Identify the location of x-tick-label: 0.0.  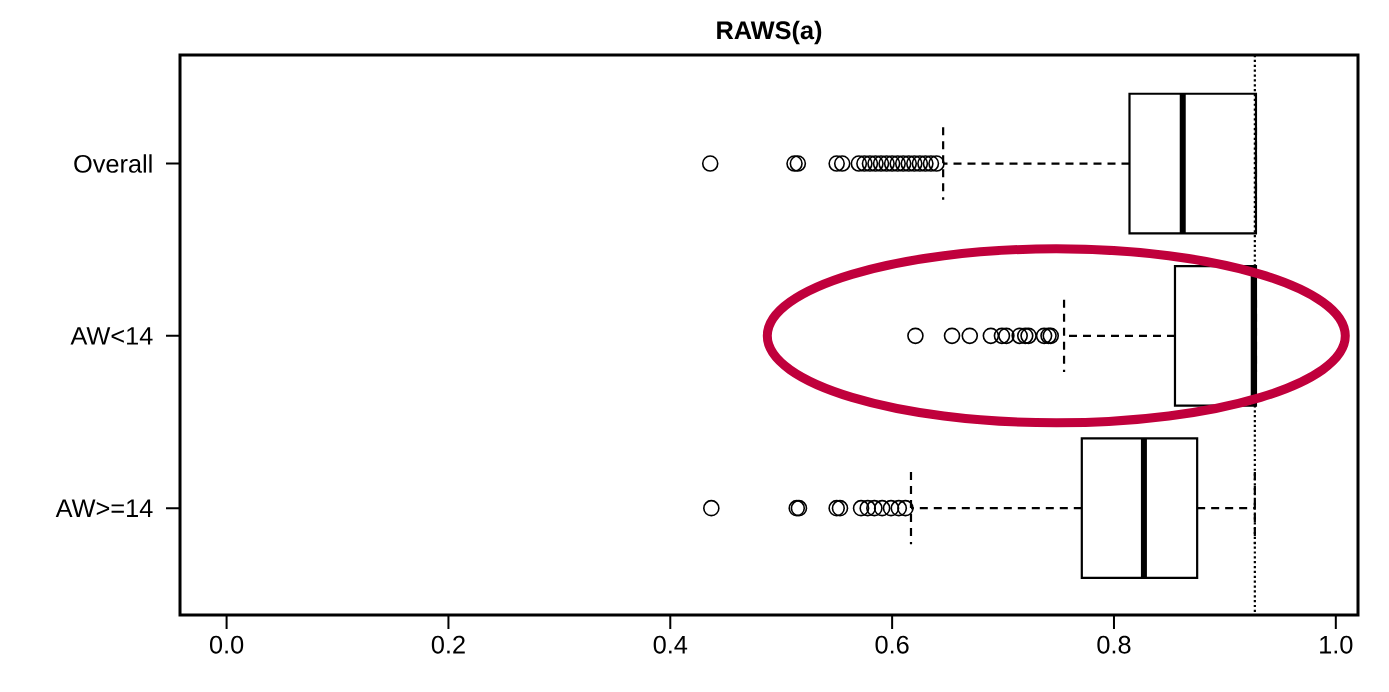
(226, 644).